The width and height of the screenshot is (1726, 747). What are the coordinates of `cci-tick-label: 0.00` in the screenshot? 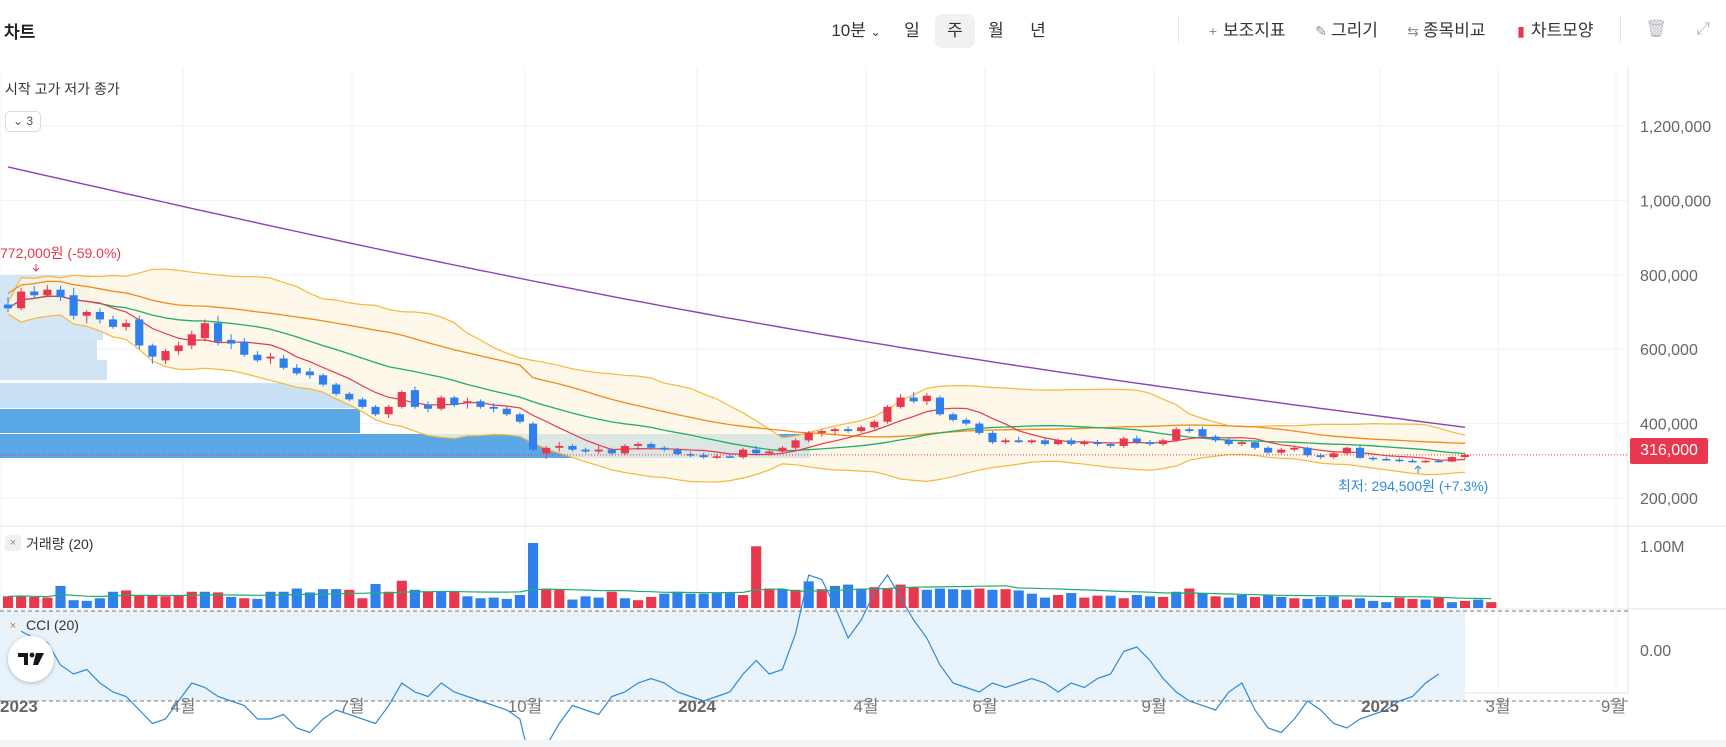 It's located at (1655, 651).